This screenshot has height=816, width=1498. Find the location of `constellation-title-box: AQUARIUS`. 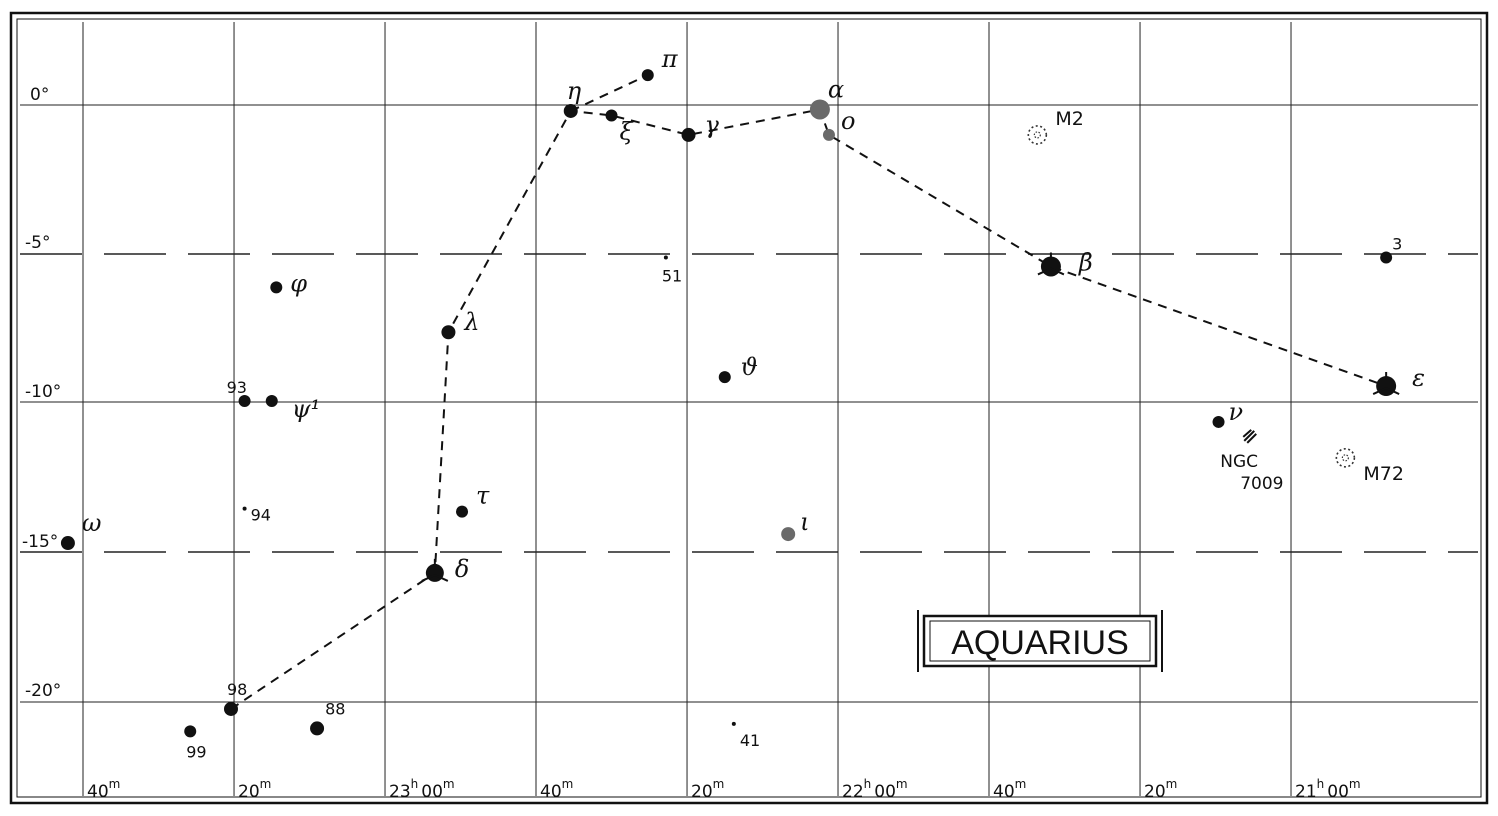

constellation-title-box: AQUARIUS is located at coordinates (1040, 641).